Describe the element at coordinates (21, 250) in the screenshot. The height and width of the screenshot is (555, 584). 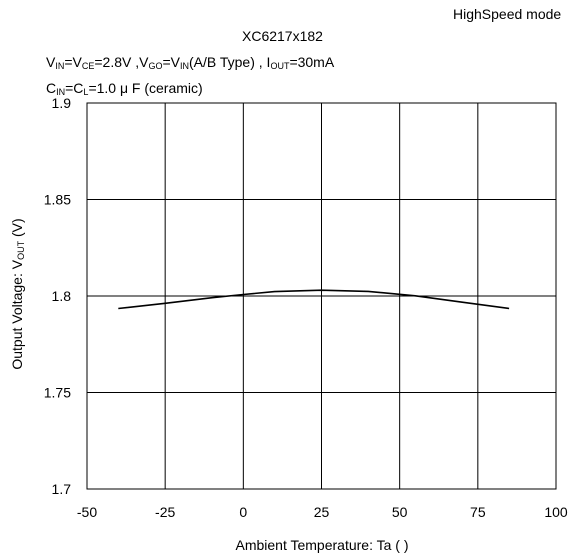
I see `y-label-sub: OUT` at that location.